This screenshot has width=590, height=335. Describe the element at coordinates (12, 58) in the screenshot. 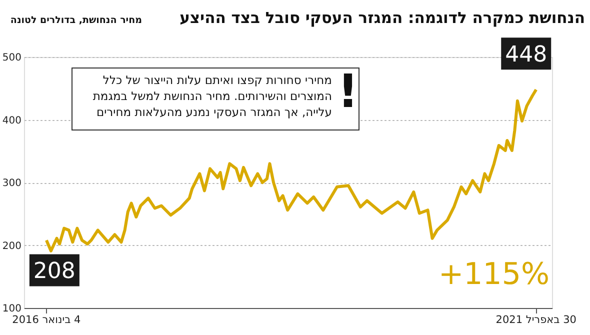

I see `y-tick-label: 500` at that location.